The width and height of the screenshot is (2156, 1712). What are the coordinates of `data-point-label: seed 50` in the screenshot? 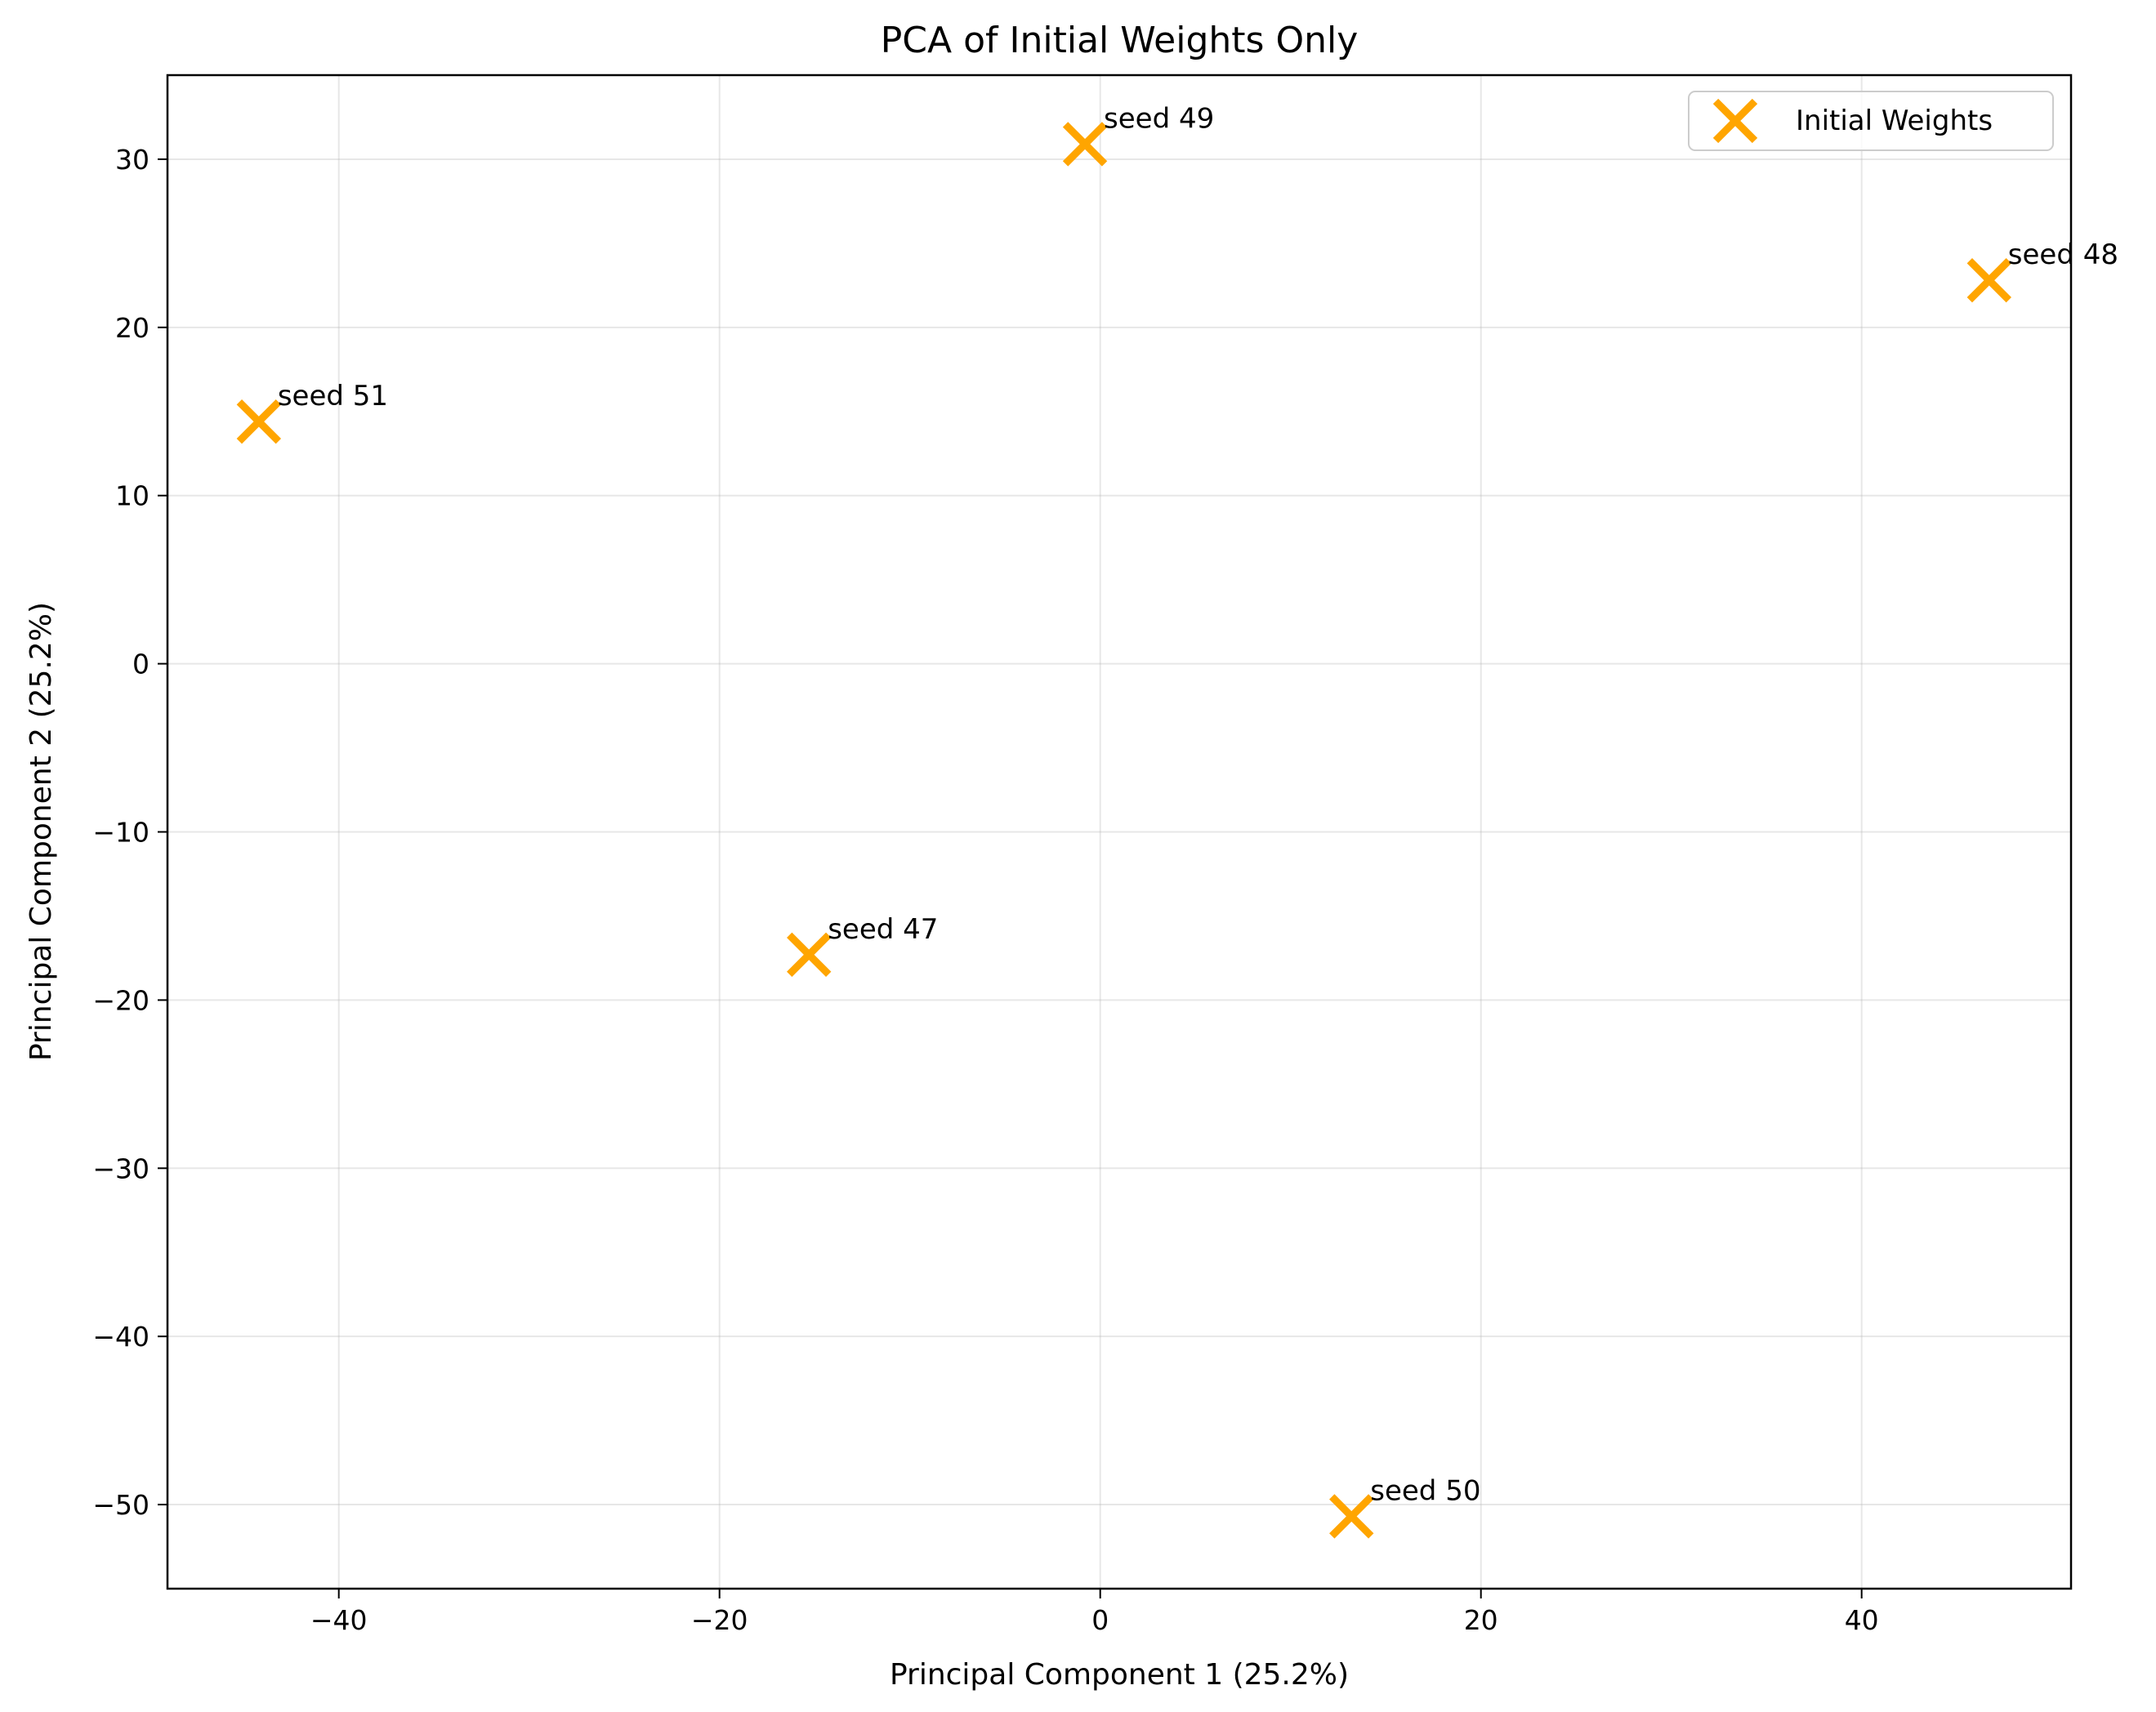 It's located at (1425, 1490).